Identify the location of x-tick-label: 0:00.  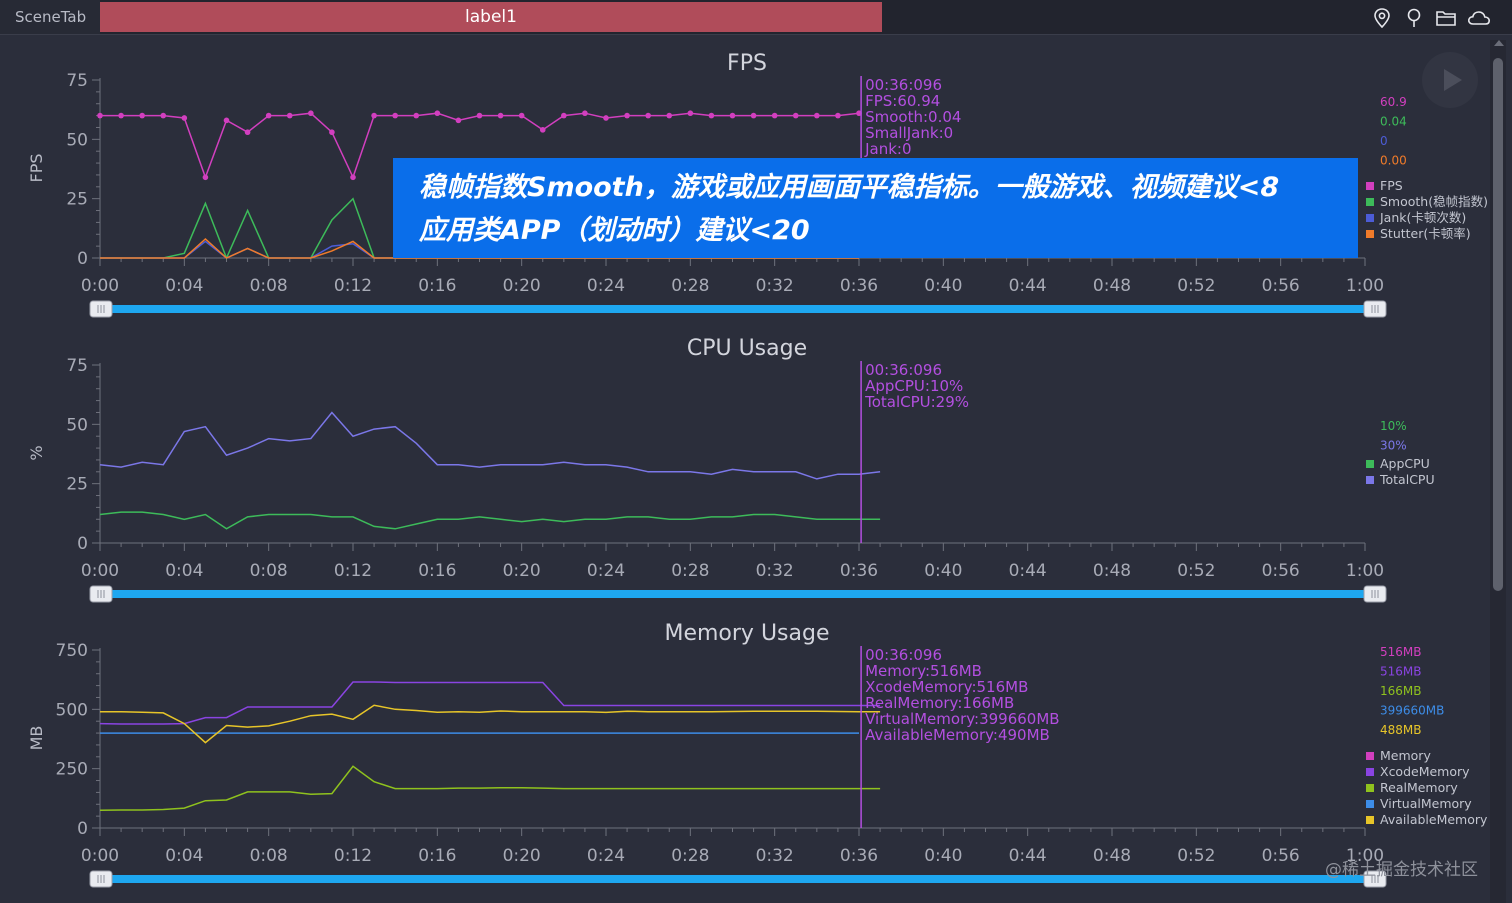
(100, 571).